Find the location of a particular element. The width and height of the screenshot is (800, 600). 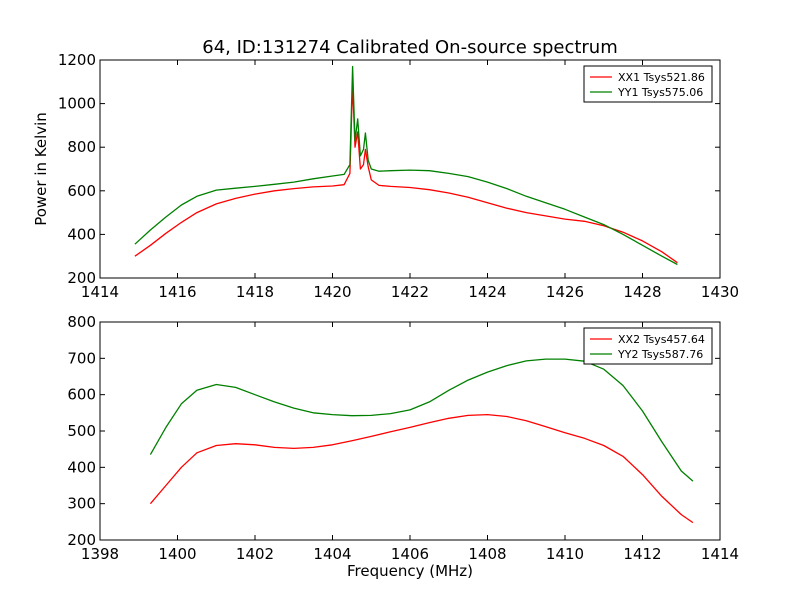

x-tick-label: 1418 is located at coordinates (255, 292).